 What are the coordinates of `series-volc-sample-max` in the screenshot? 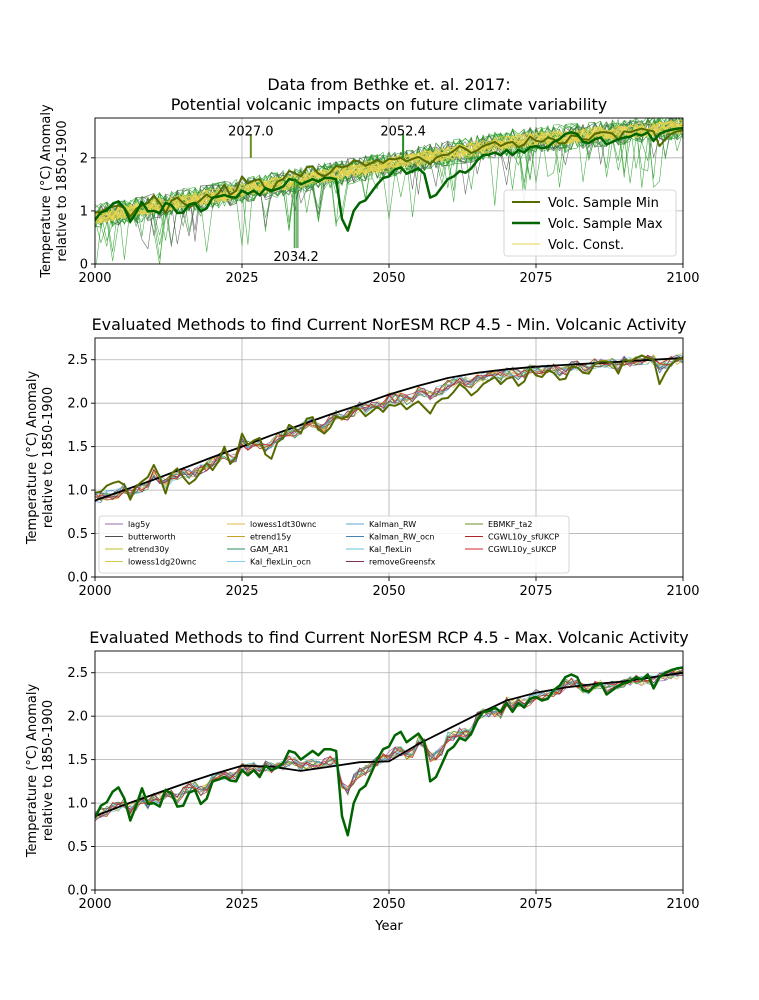 It's located at (389, 179).